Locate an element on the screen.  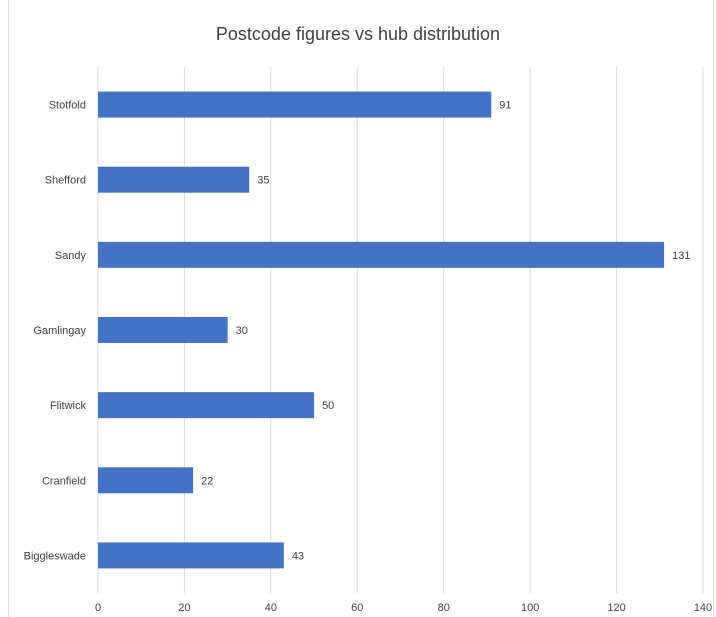
category-label: Sandy is located at coordinates (71, 256).